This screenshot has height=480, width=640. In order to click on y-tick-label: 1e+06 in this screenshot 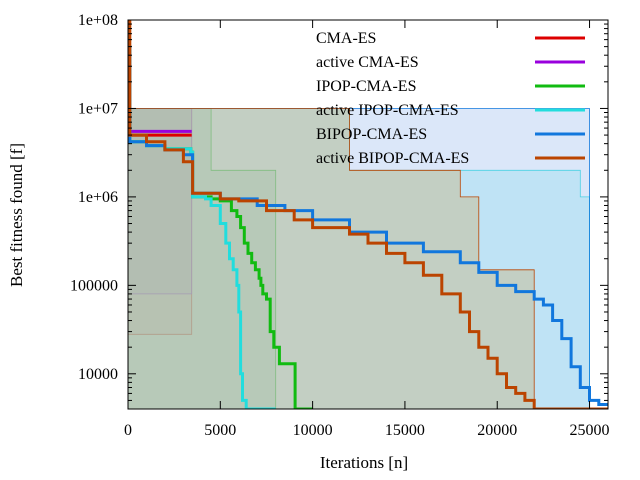, I will do `click(98, 197)`.